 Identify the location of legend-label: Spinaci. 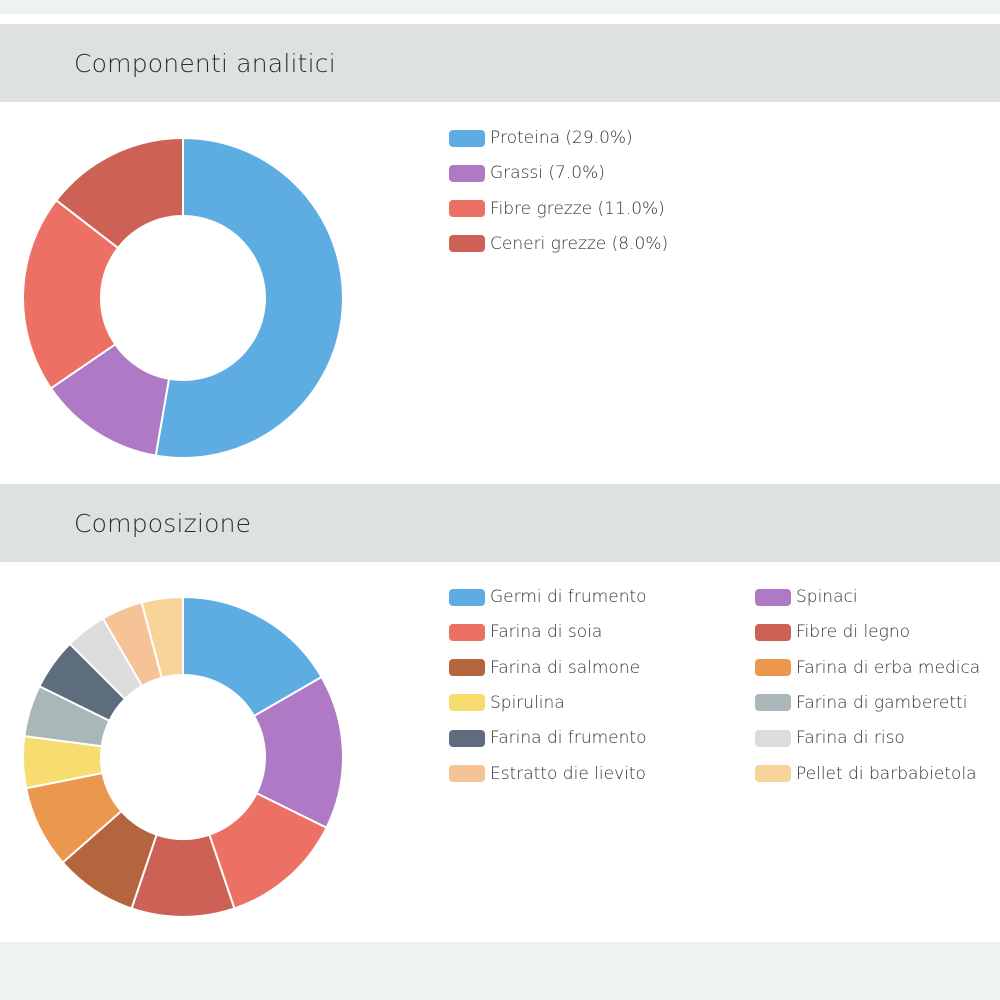
(827, 597).